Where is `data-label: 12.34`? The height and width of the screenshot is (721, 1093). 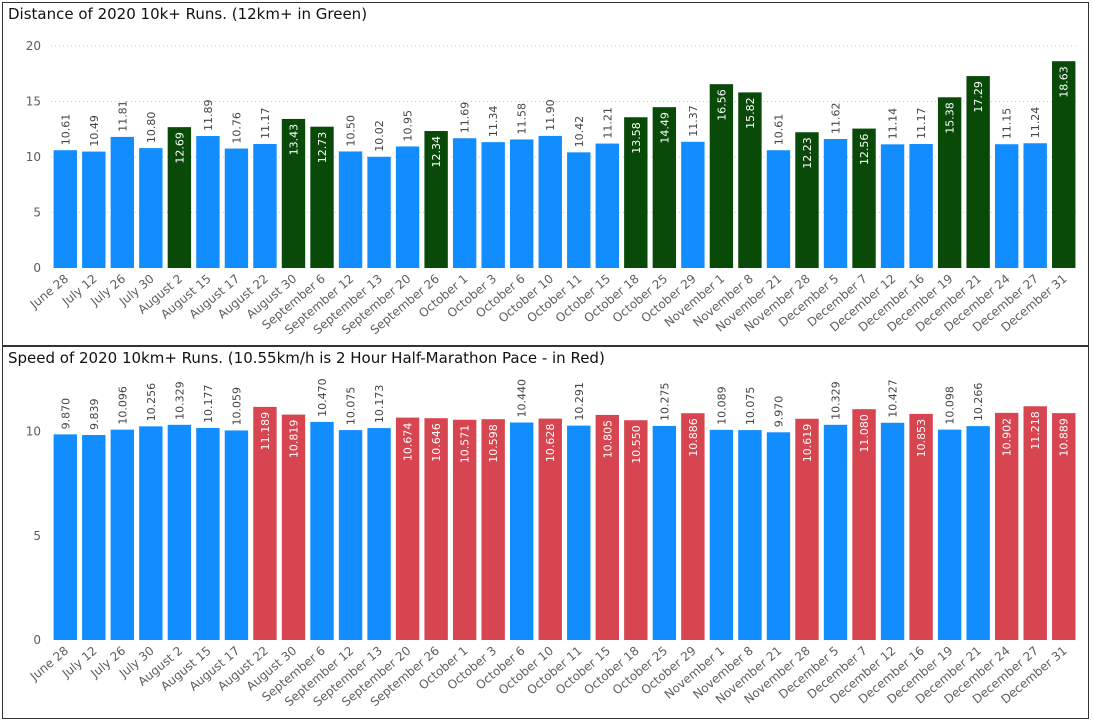 data-label: 12.34 is located at coordinates (436, 152).